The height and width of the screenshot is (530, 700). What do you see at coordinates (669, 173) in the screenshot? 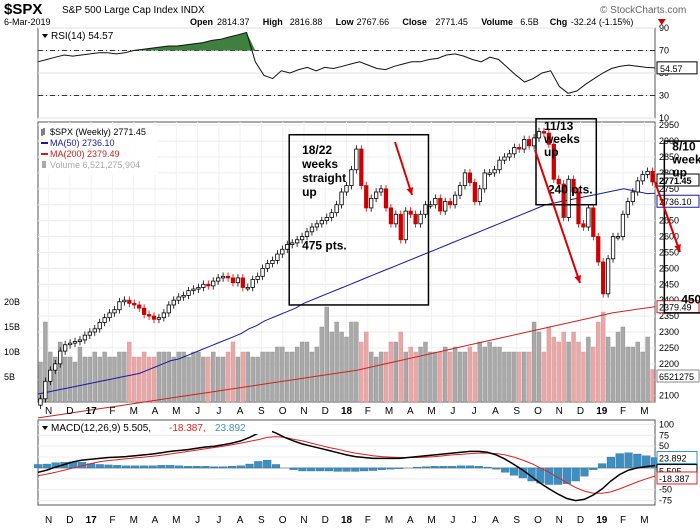
I see `price-tick-label: 2800` at bounding box center [669, 173].